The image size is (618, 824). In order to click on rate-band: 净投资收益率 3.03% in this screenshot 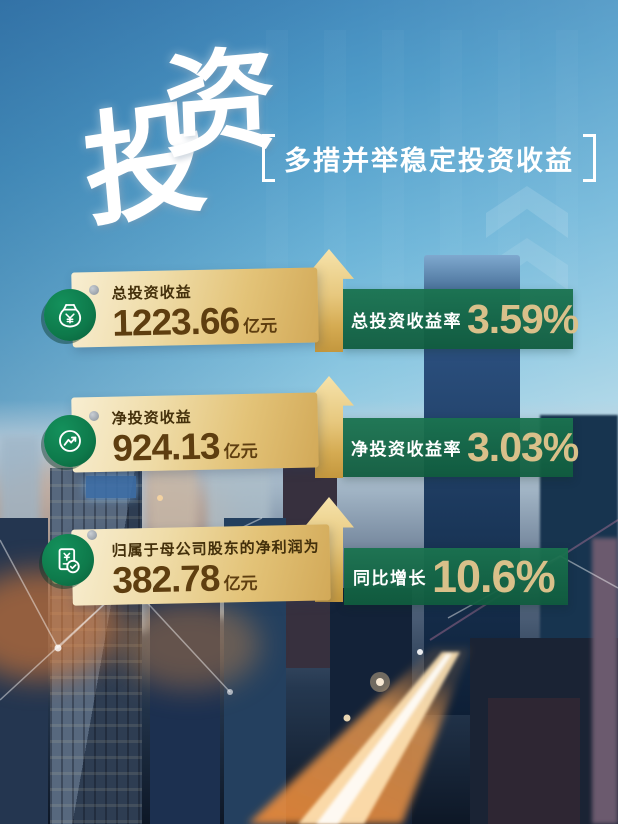, I will do `click(460, 447)`.